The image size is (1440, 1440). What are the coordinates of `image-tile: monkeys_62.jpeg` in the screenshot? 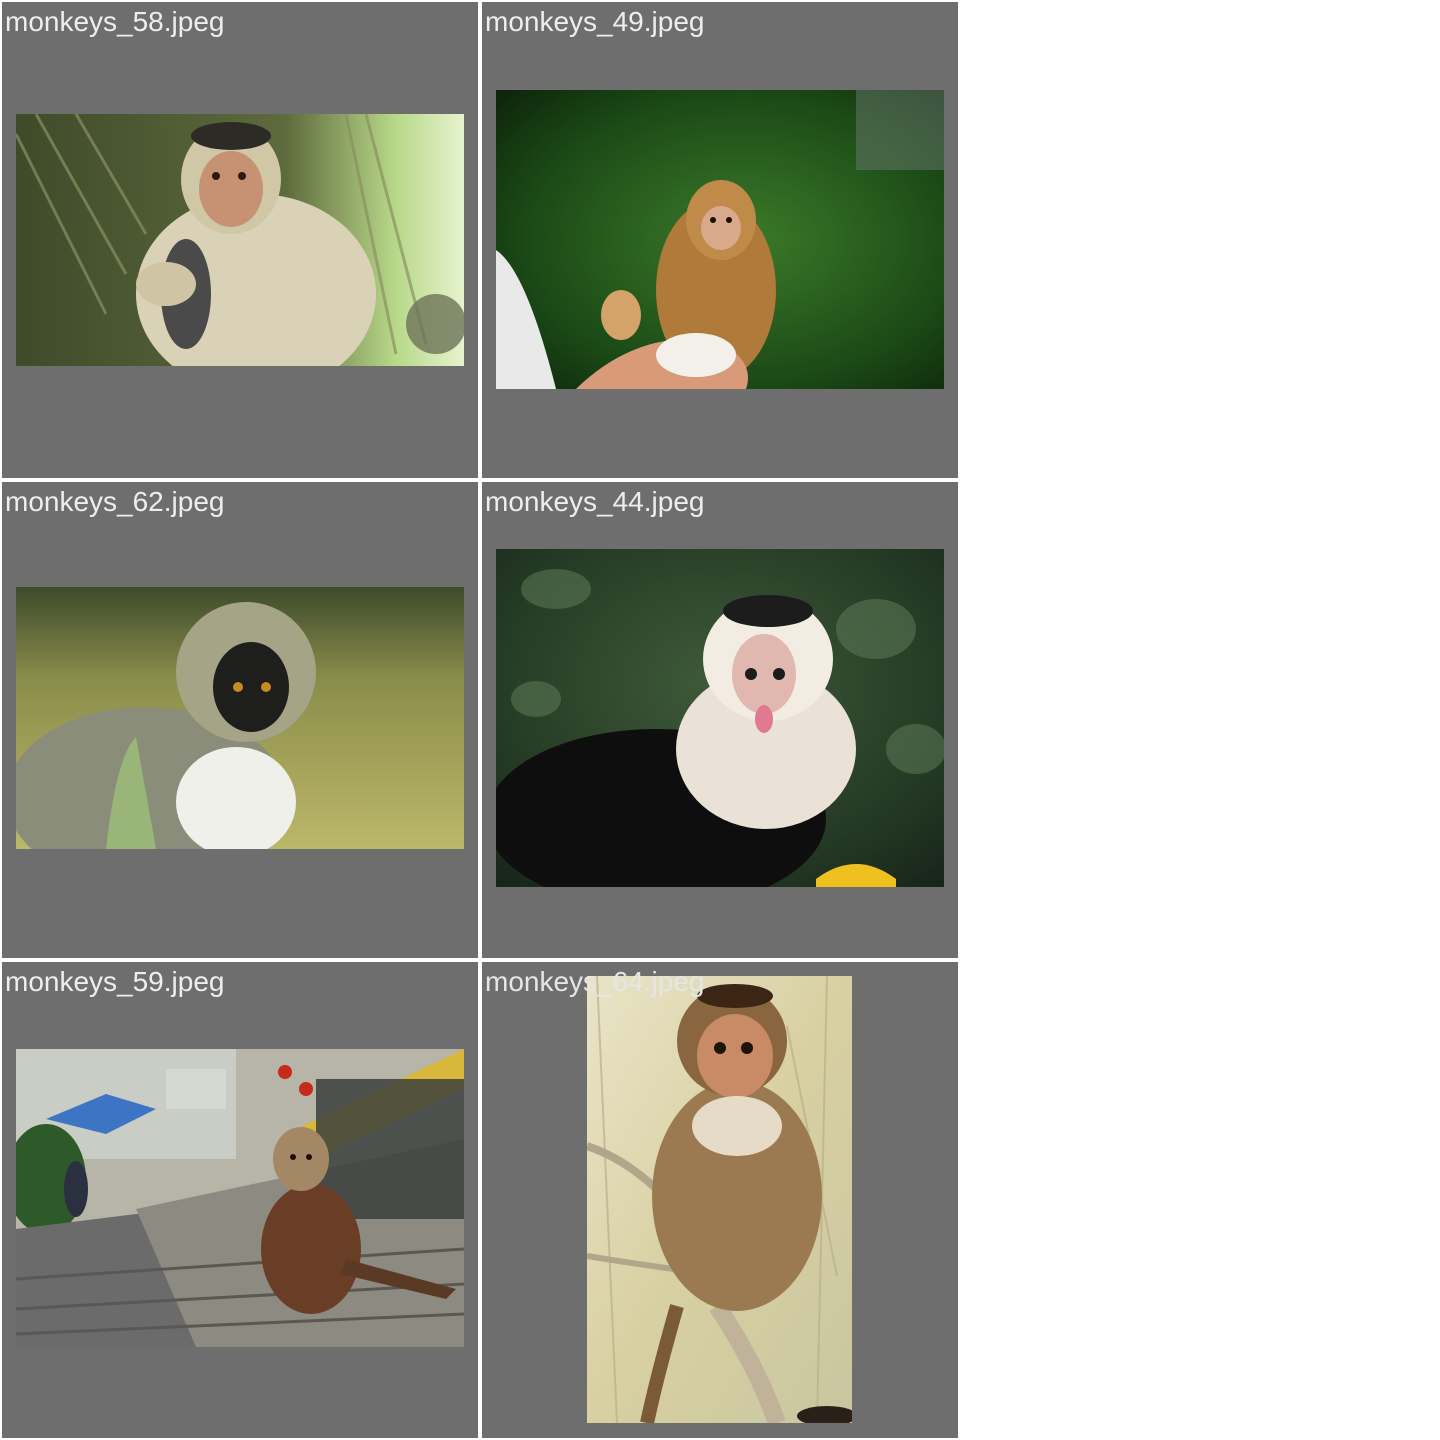 It's located at (240, 720).